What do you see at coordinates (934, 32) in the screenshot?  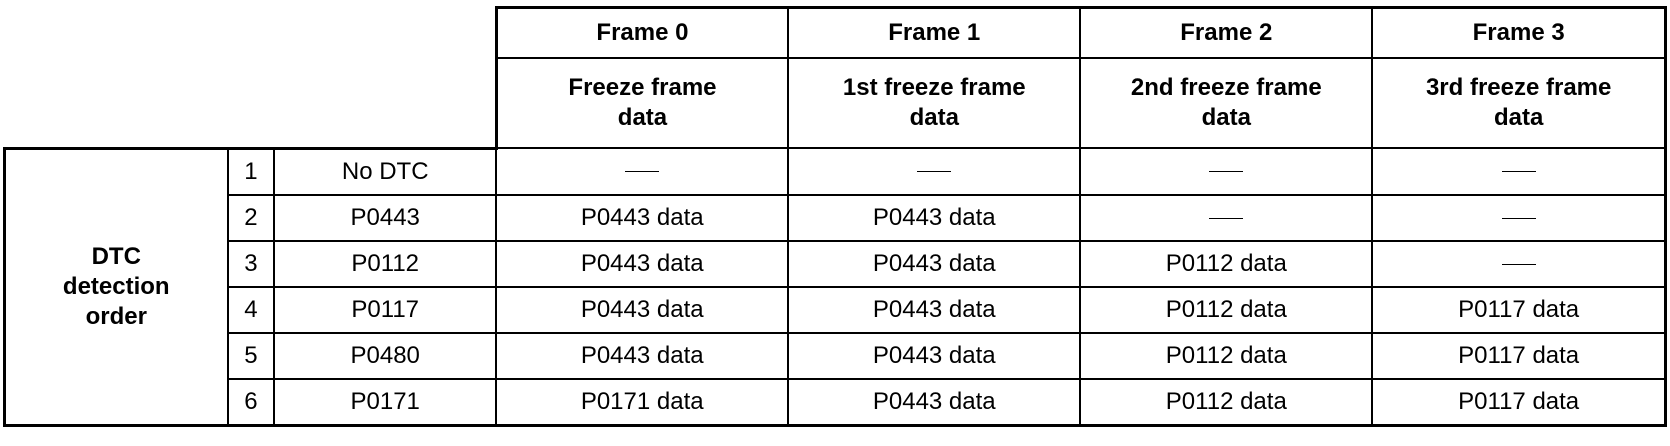 I see `frame-1-header: Frame 1` at bounding box center [934, 32].